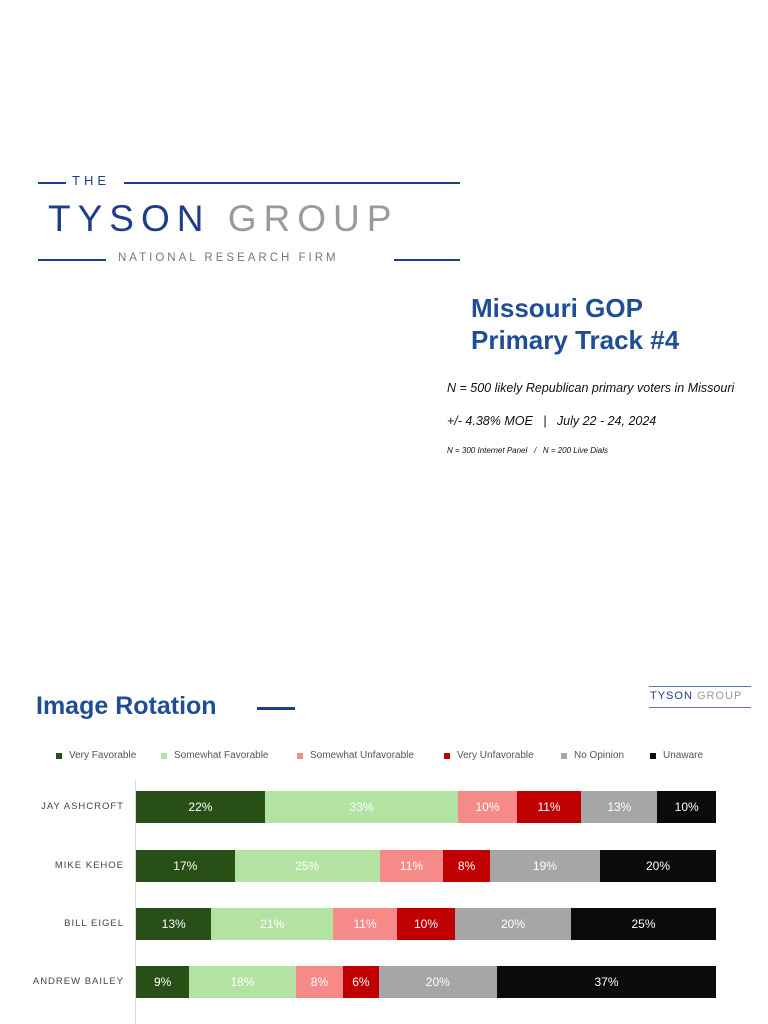 This screenshot has height=1024, width=768. What do you see at coordinates (223, 219) in the screenshot?
I see `logo-wordmark: TYSON GROUP` at bounding box center [223, 219].